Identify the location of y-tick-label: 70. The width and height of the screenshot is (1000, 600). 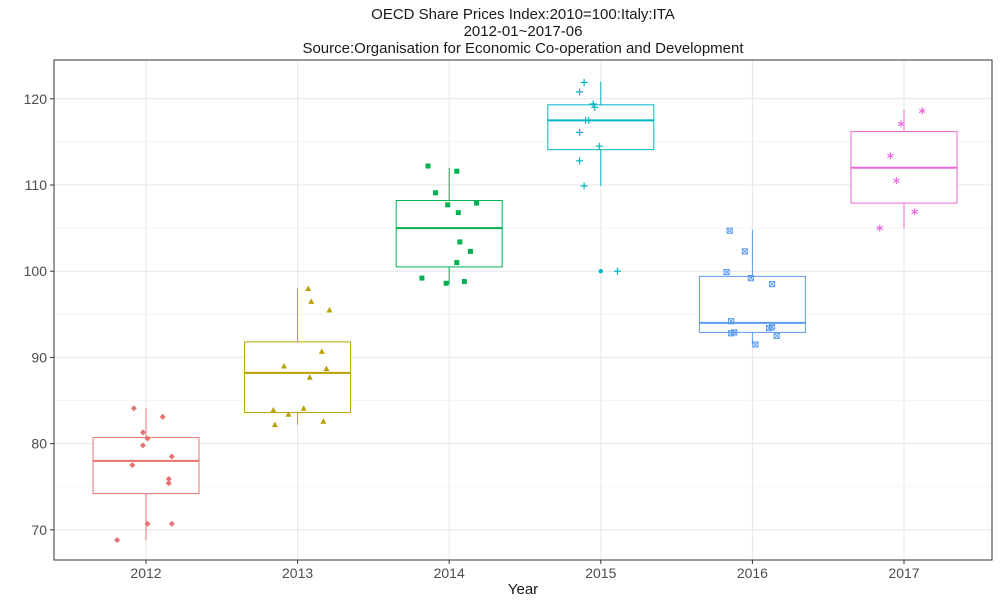
(39, 530).